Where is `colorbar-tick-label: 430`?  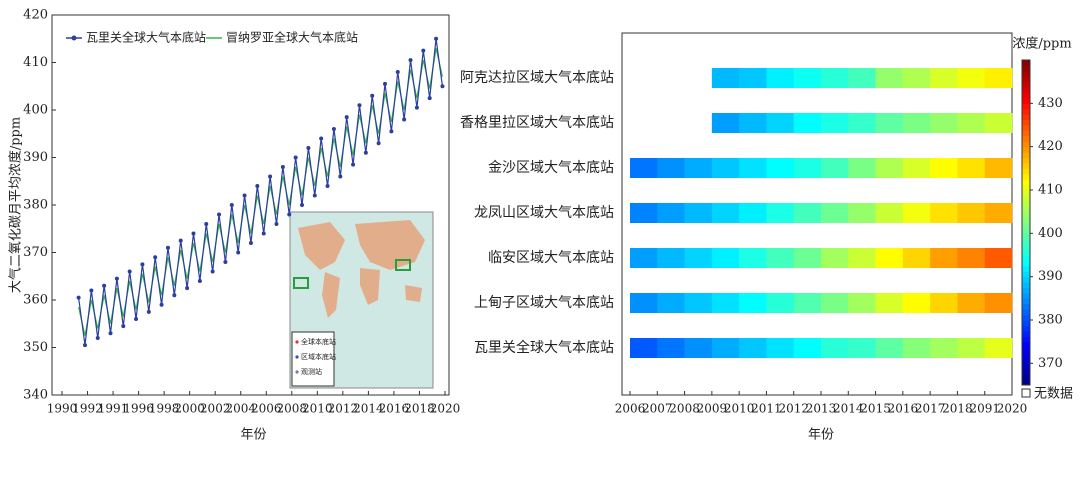 colorbar-tick-label: 430 is located at coordinates (1050, 103).